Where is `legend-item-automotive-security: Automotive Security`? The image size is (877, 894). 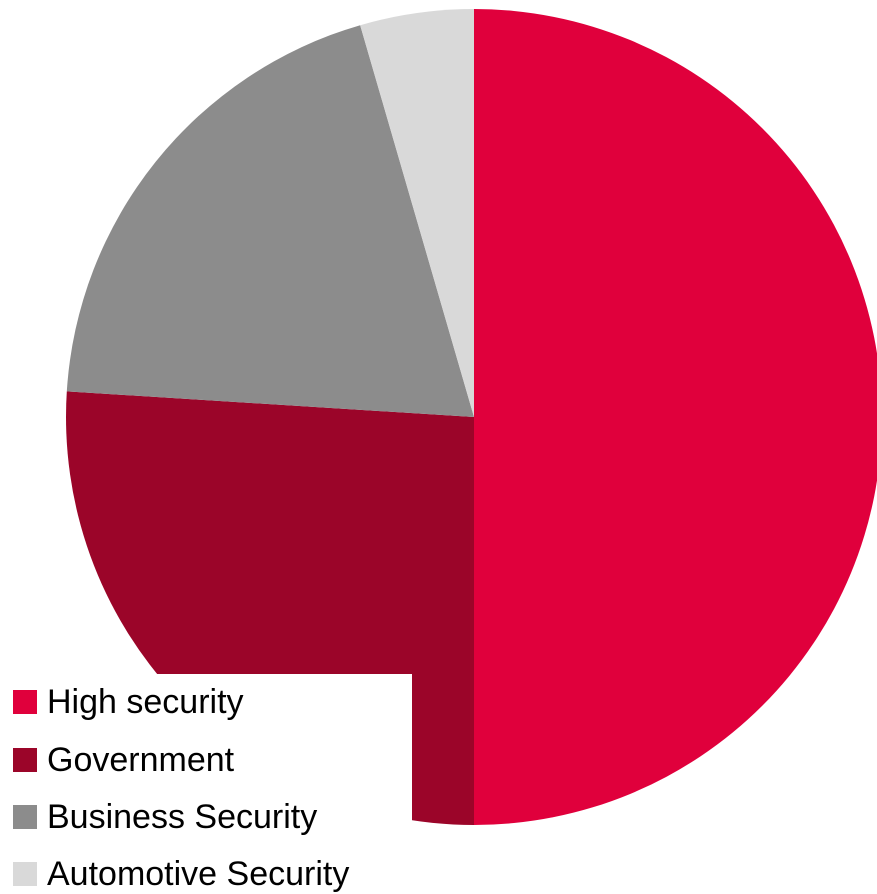 legend-item-automotive-security: Automotive Security is located at coordinates (181, 874).